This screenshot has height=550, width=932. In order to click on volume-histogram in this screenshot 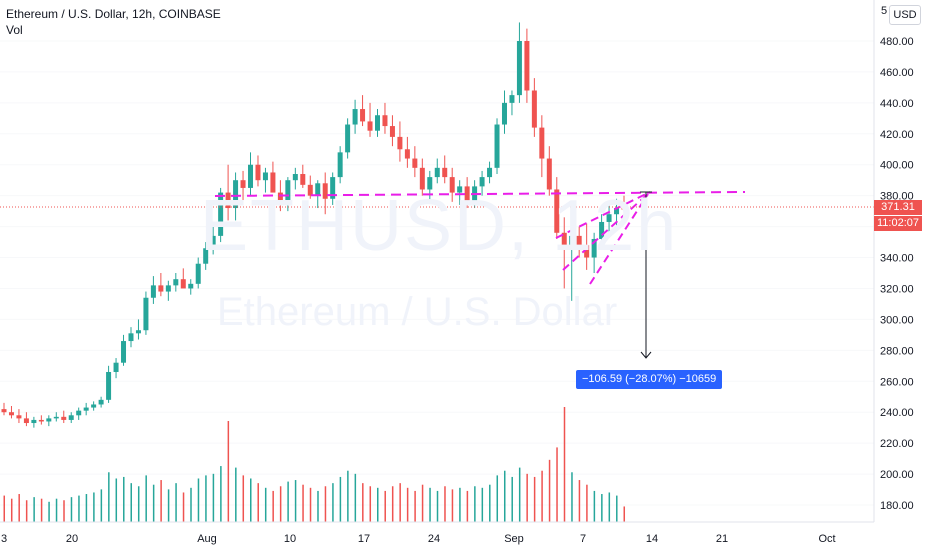, I will do `click(314, 464)`.